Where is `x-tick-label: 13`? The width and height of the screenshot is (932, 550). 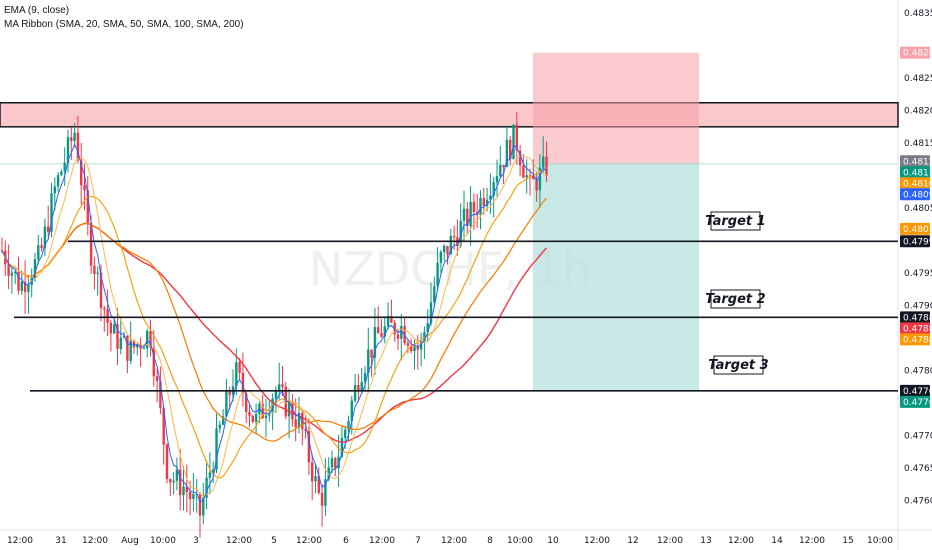
x-tick-label: 13 is located at coordinates (705, 541).